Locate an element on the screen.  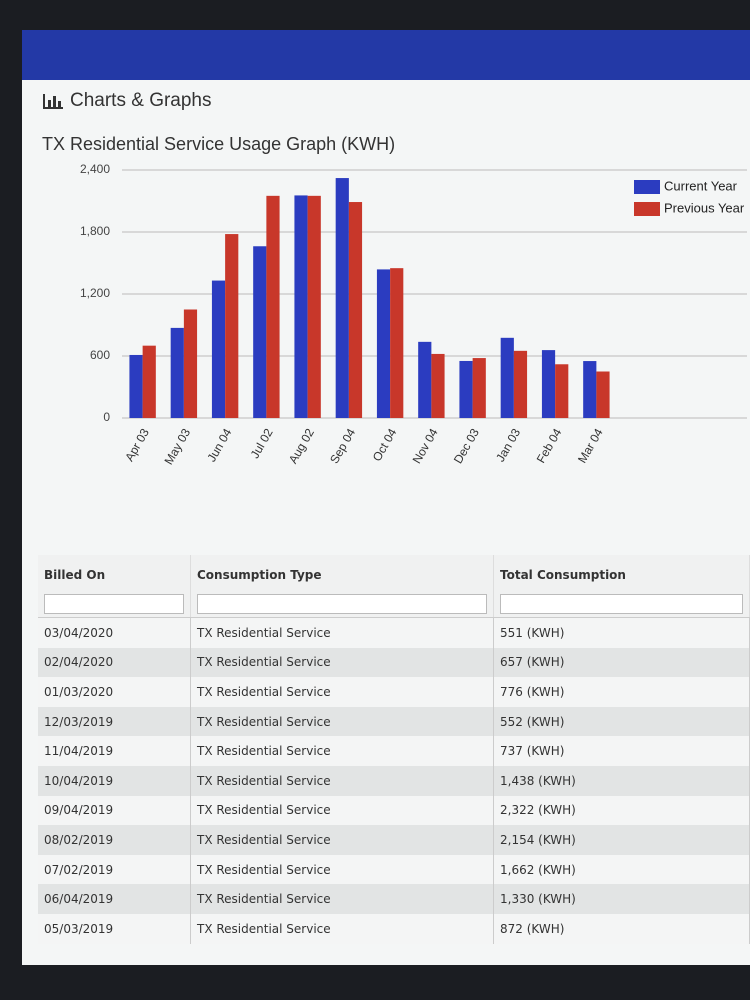
top-bar is located at coordinates (386, 55).